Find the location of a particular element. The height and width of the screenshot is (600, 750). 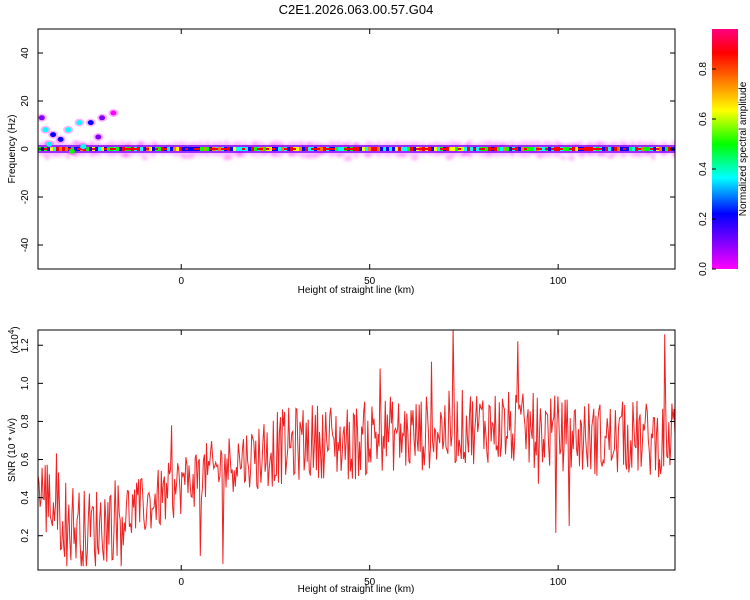

chart-title: C2E1.2026.063.00.57.G04 is located at coordinates (356, 9).